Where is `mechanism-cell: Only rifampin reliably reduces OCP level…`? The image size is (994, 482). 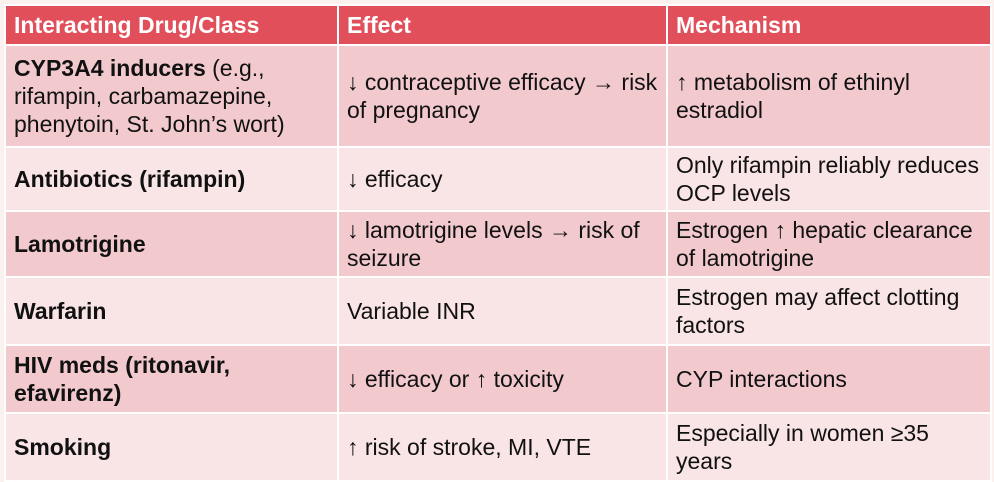 mechanism-cell: Only rifampin reliably reduces OCP level… is located at coordinates (829, 179).